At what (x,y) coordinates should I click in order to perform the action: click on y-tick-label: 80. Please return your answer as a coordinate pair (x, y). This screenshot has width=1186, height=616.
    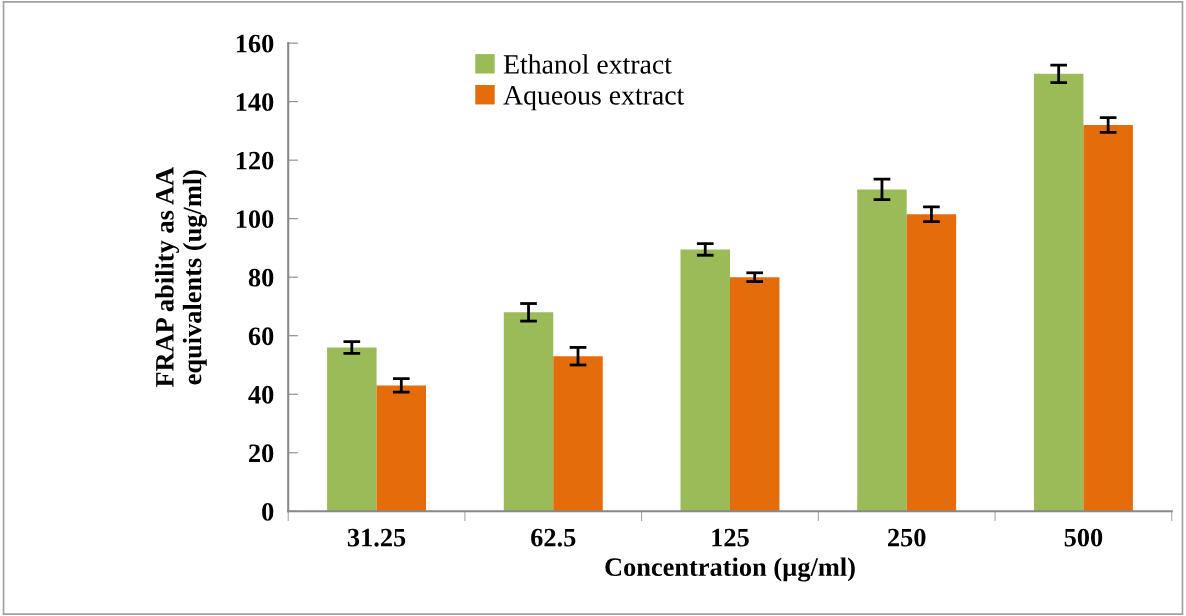
    Looking at the image, I should click on (261, 277).